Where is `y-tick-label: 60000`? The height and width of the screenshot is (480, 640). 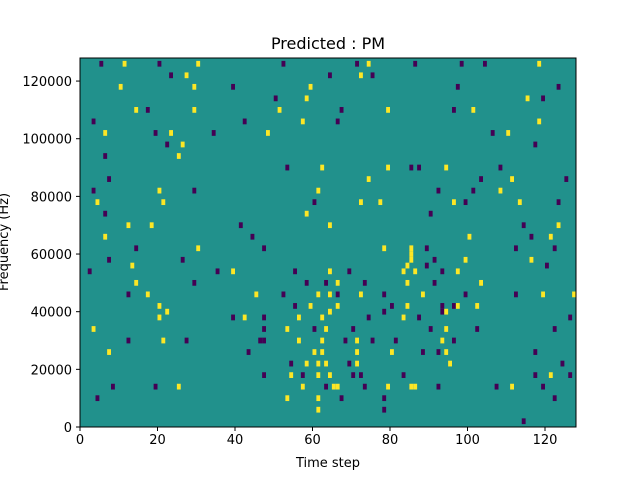
y-tick-label: 60000 is located at coordinates (51, 255).